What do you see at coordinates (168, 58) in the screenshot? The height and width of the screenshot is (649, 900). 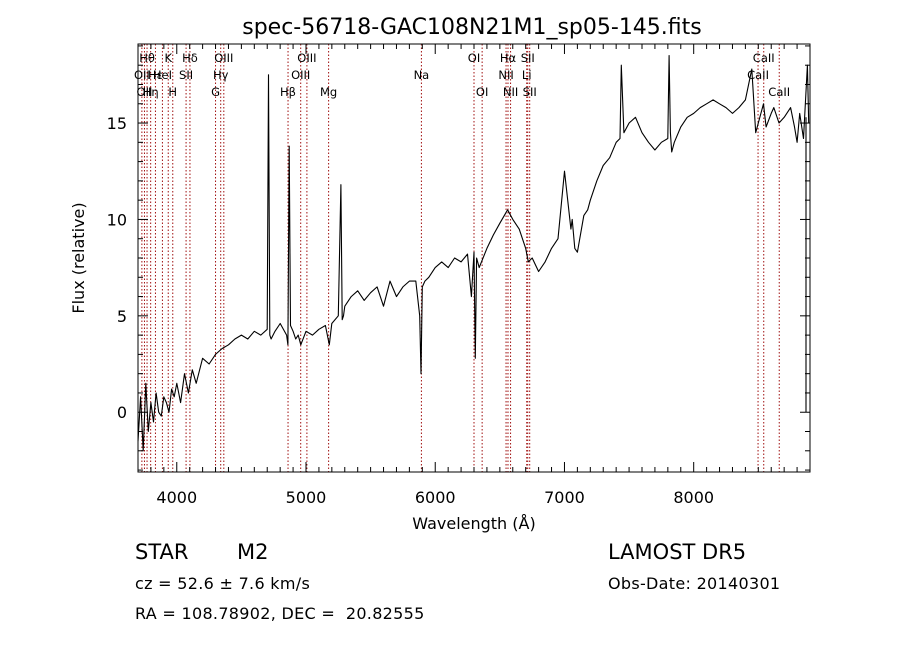 I see `line-label: K` at bounding box center [168, 58].